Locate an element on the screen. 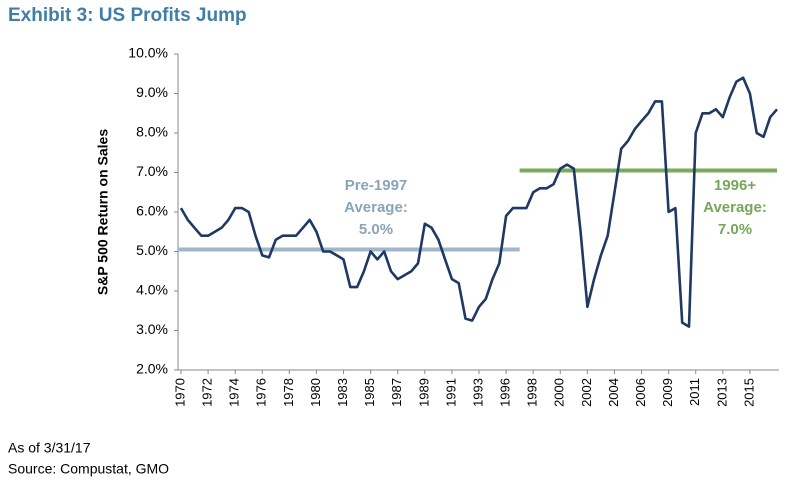 This screenshot has width=796, height=488. reference-label: 1996+ is located at coordinates (735, 185).